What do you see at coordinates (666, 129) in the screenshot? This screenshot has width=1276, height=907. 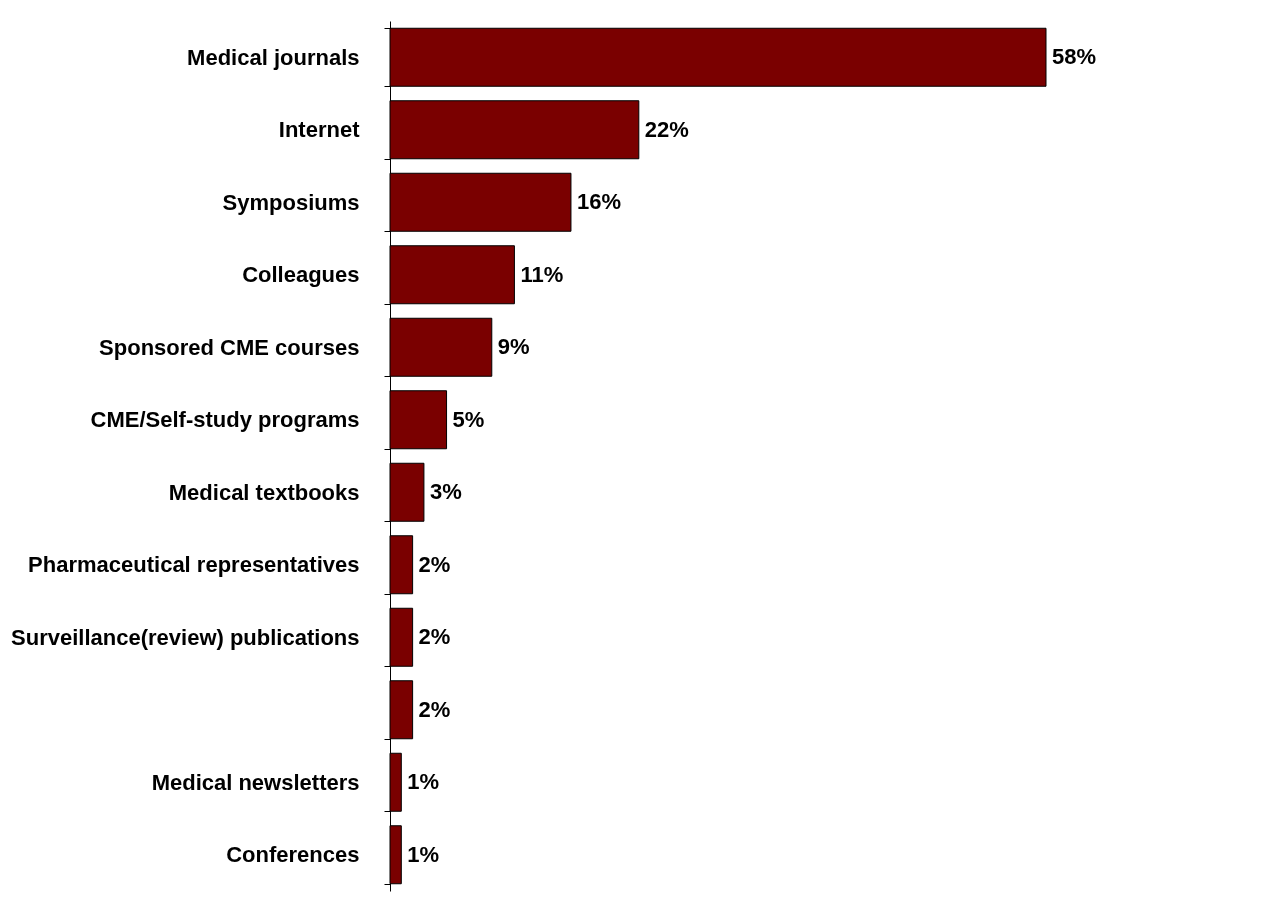 I see `data-label: 22%` at bounding box center [666, 129].